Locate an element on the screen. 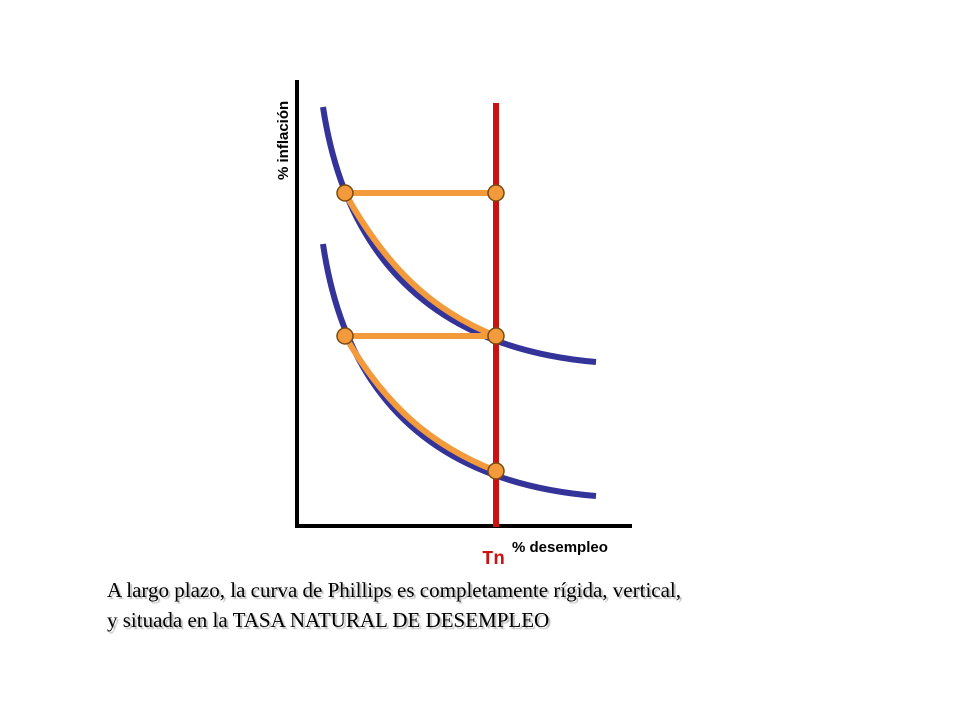 This screenshot has width=960, height=720. point-natural-rate-bottom is located at coordinates (496, 471).